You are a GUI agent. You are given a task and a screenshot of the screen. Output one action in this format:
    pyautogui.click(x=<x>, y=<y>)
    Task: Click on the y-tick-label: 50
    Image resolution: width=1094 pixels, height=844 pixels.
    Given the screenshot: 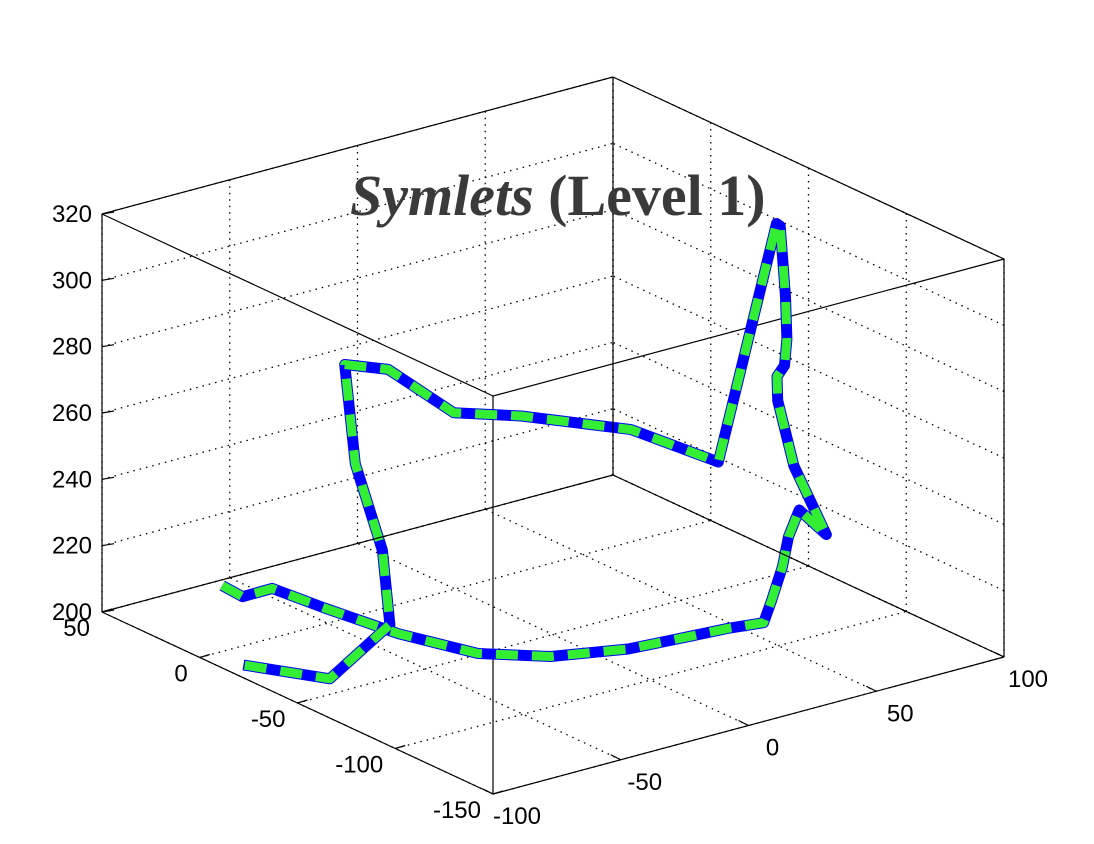 What is the action you would take?
    pyautogui.click(x=76, y=628)
    